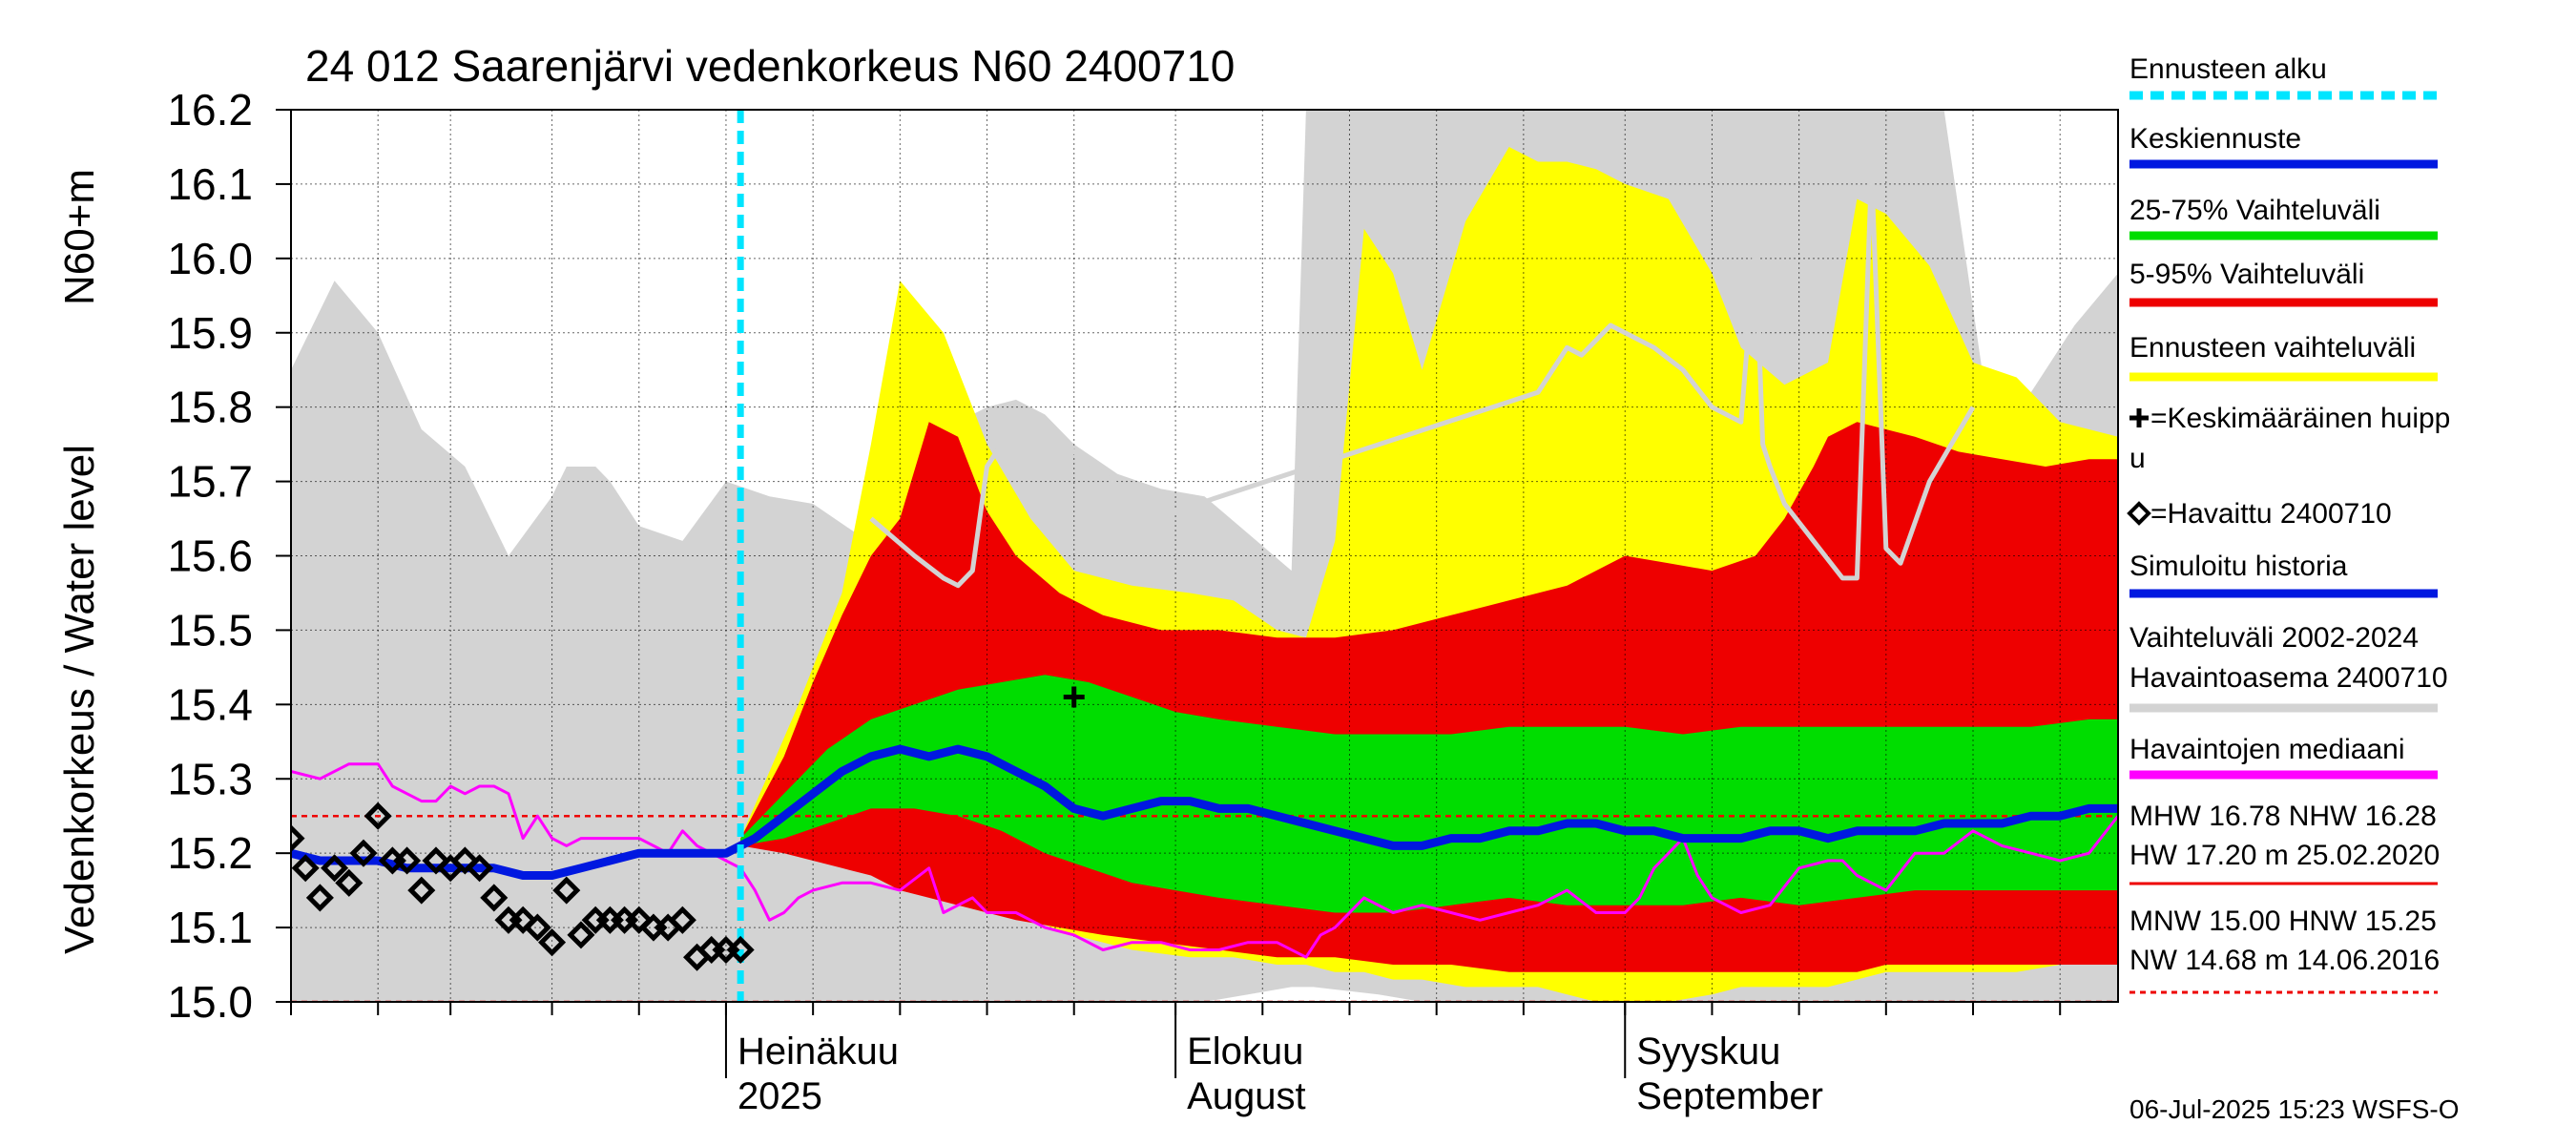  I want to click on month-label: Syyskuu, so click(1708, 1051).